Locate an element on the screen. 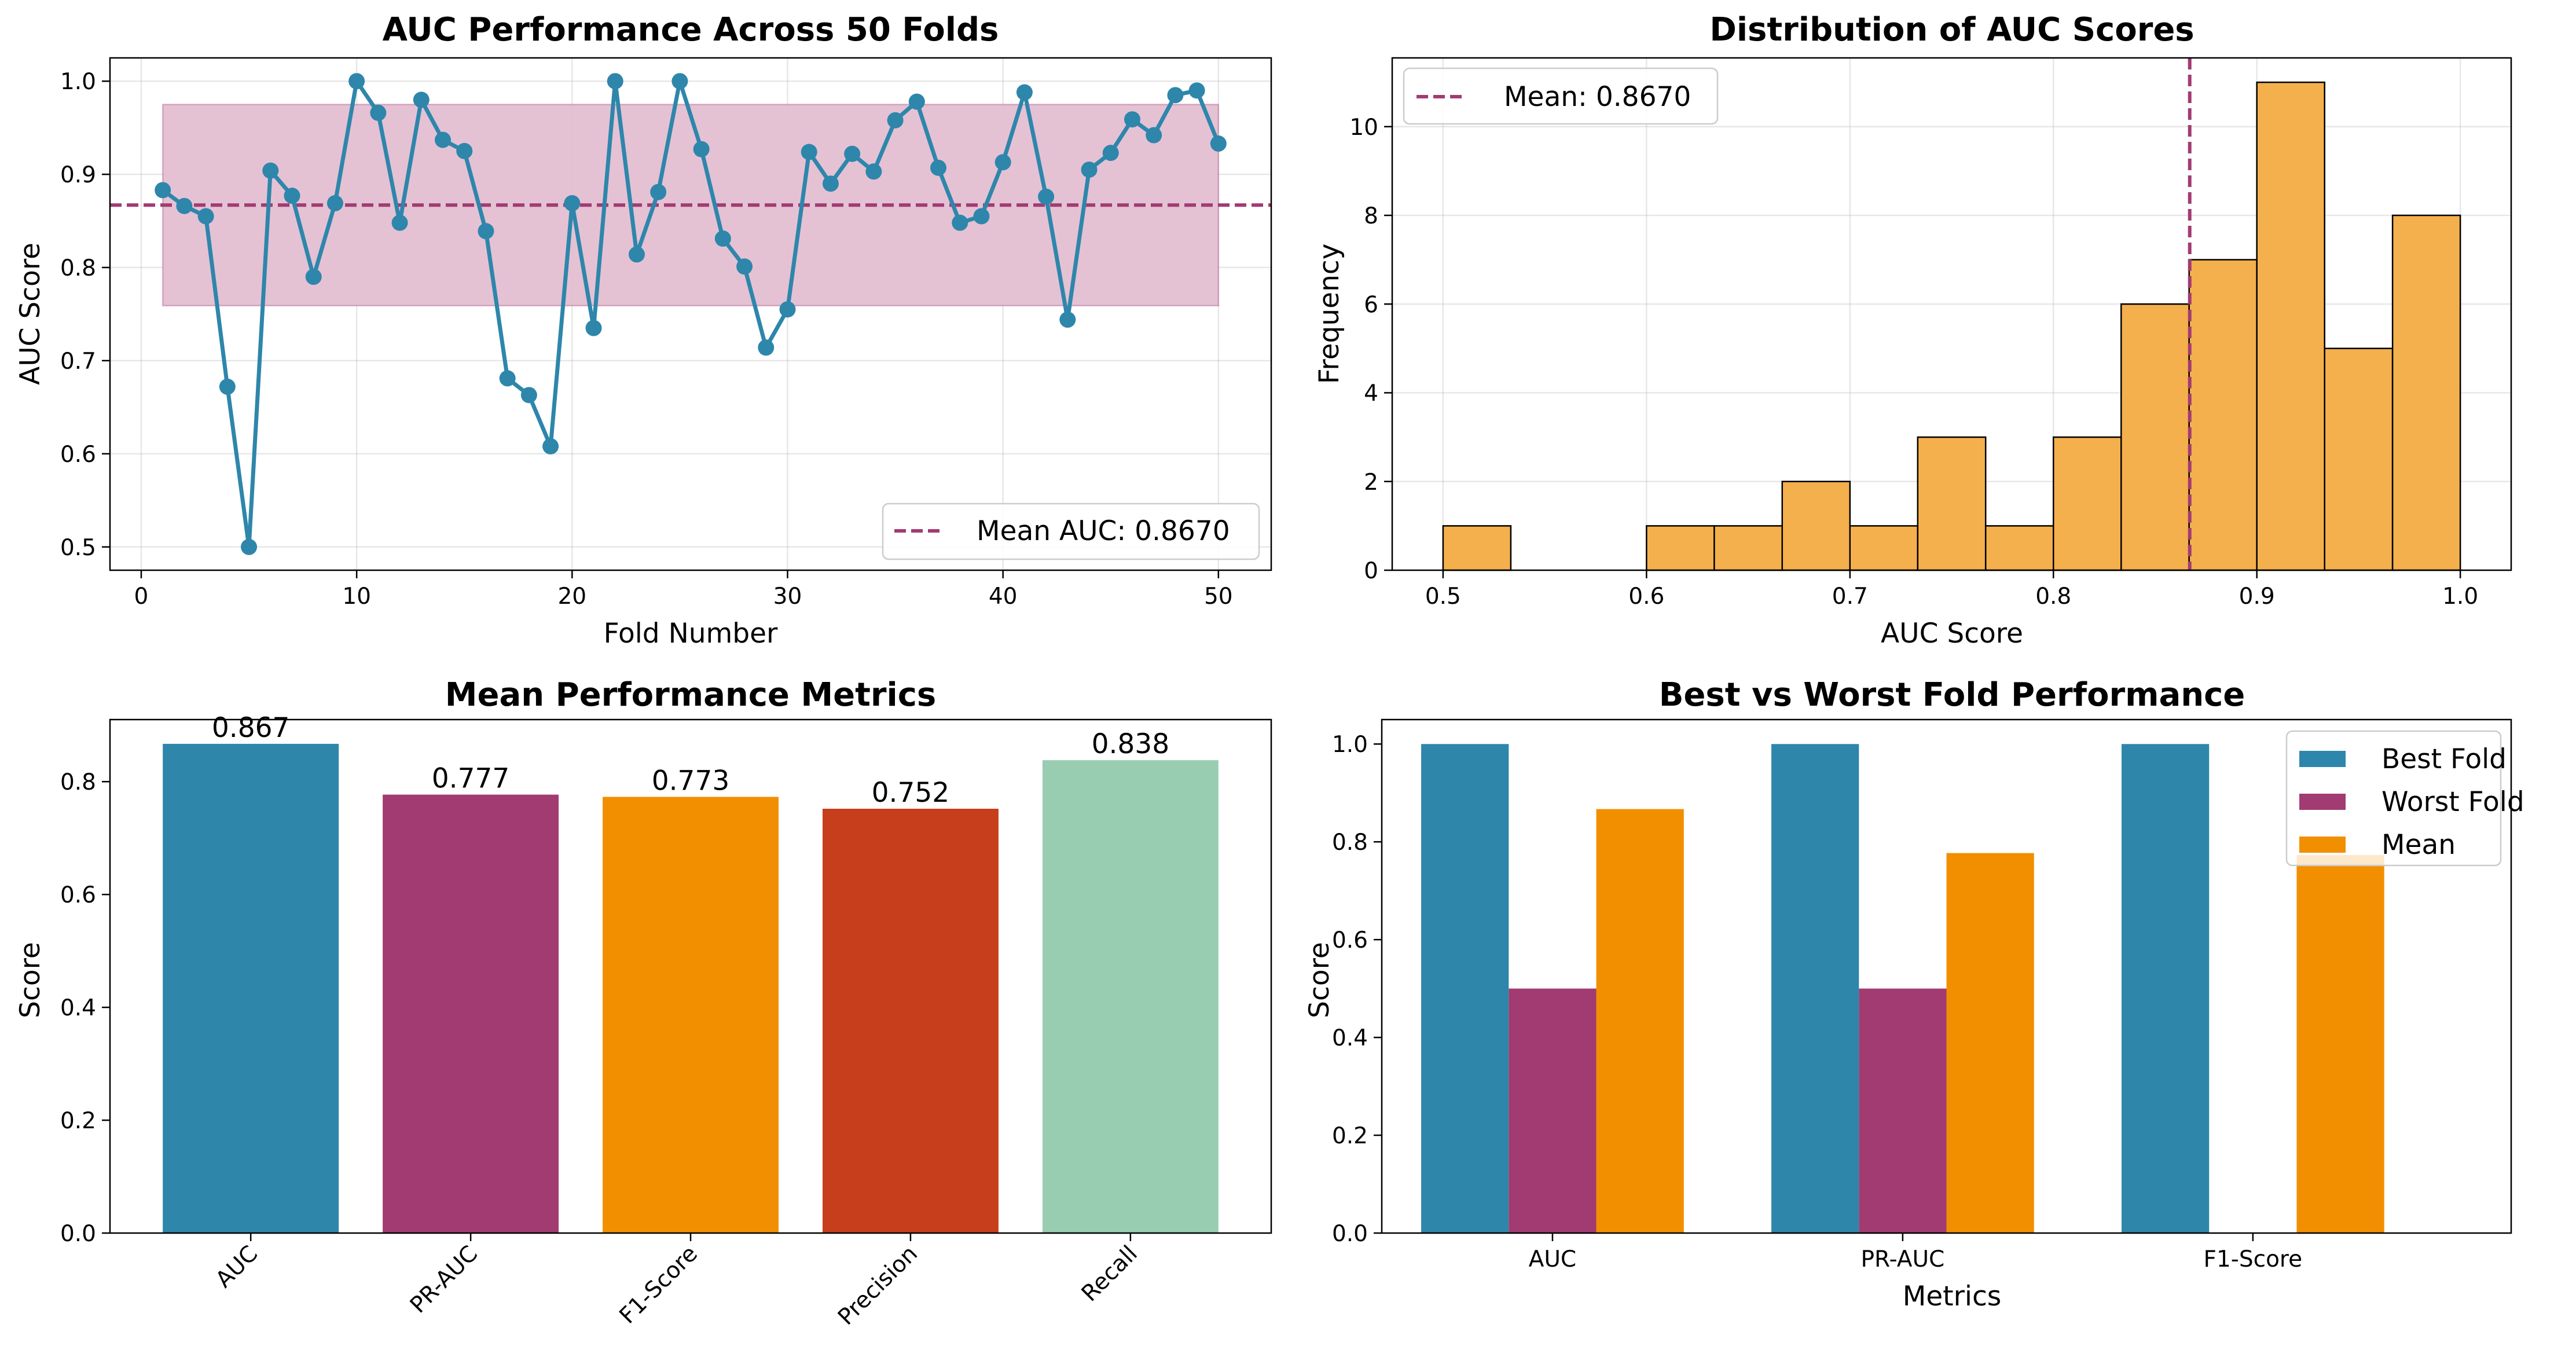 This screenshot has height=1361, width=2576. legend: Best Fold Worst Fold Mean is located at coordinates (2404, 798).